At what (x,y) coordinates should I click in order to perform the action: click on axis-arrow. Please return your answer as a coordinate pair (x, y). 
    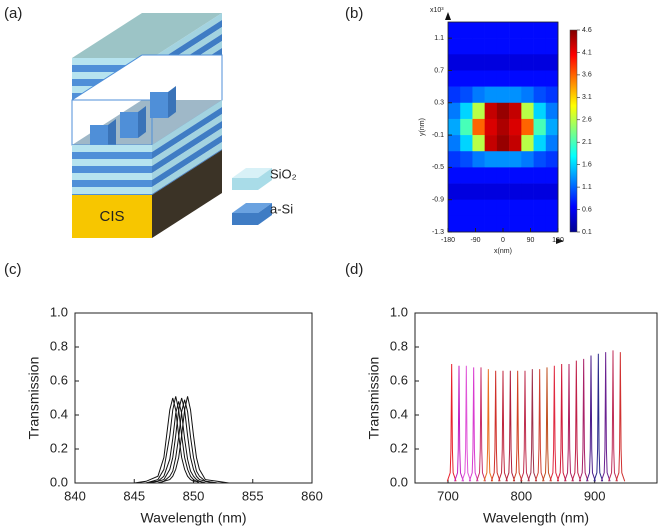
    Looking at the image, I should click on (560, 241).